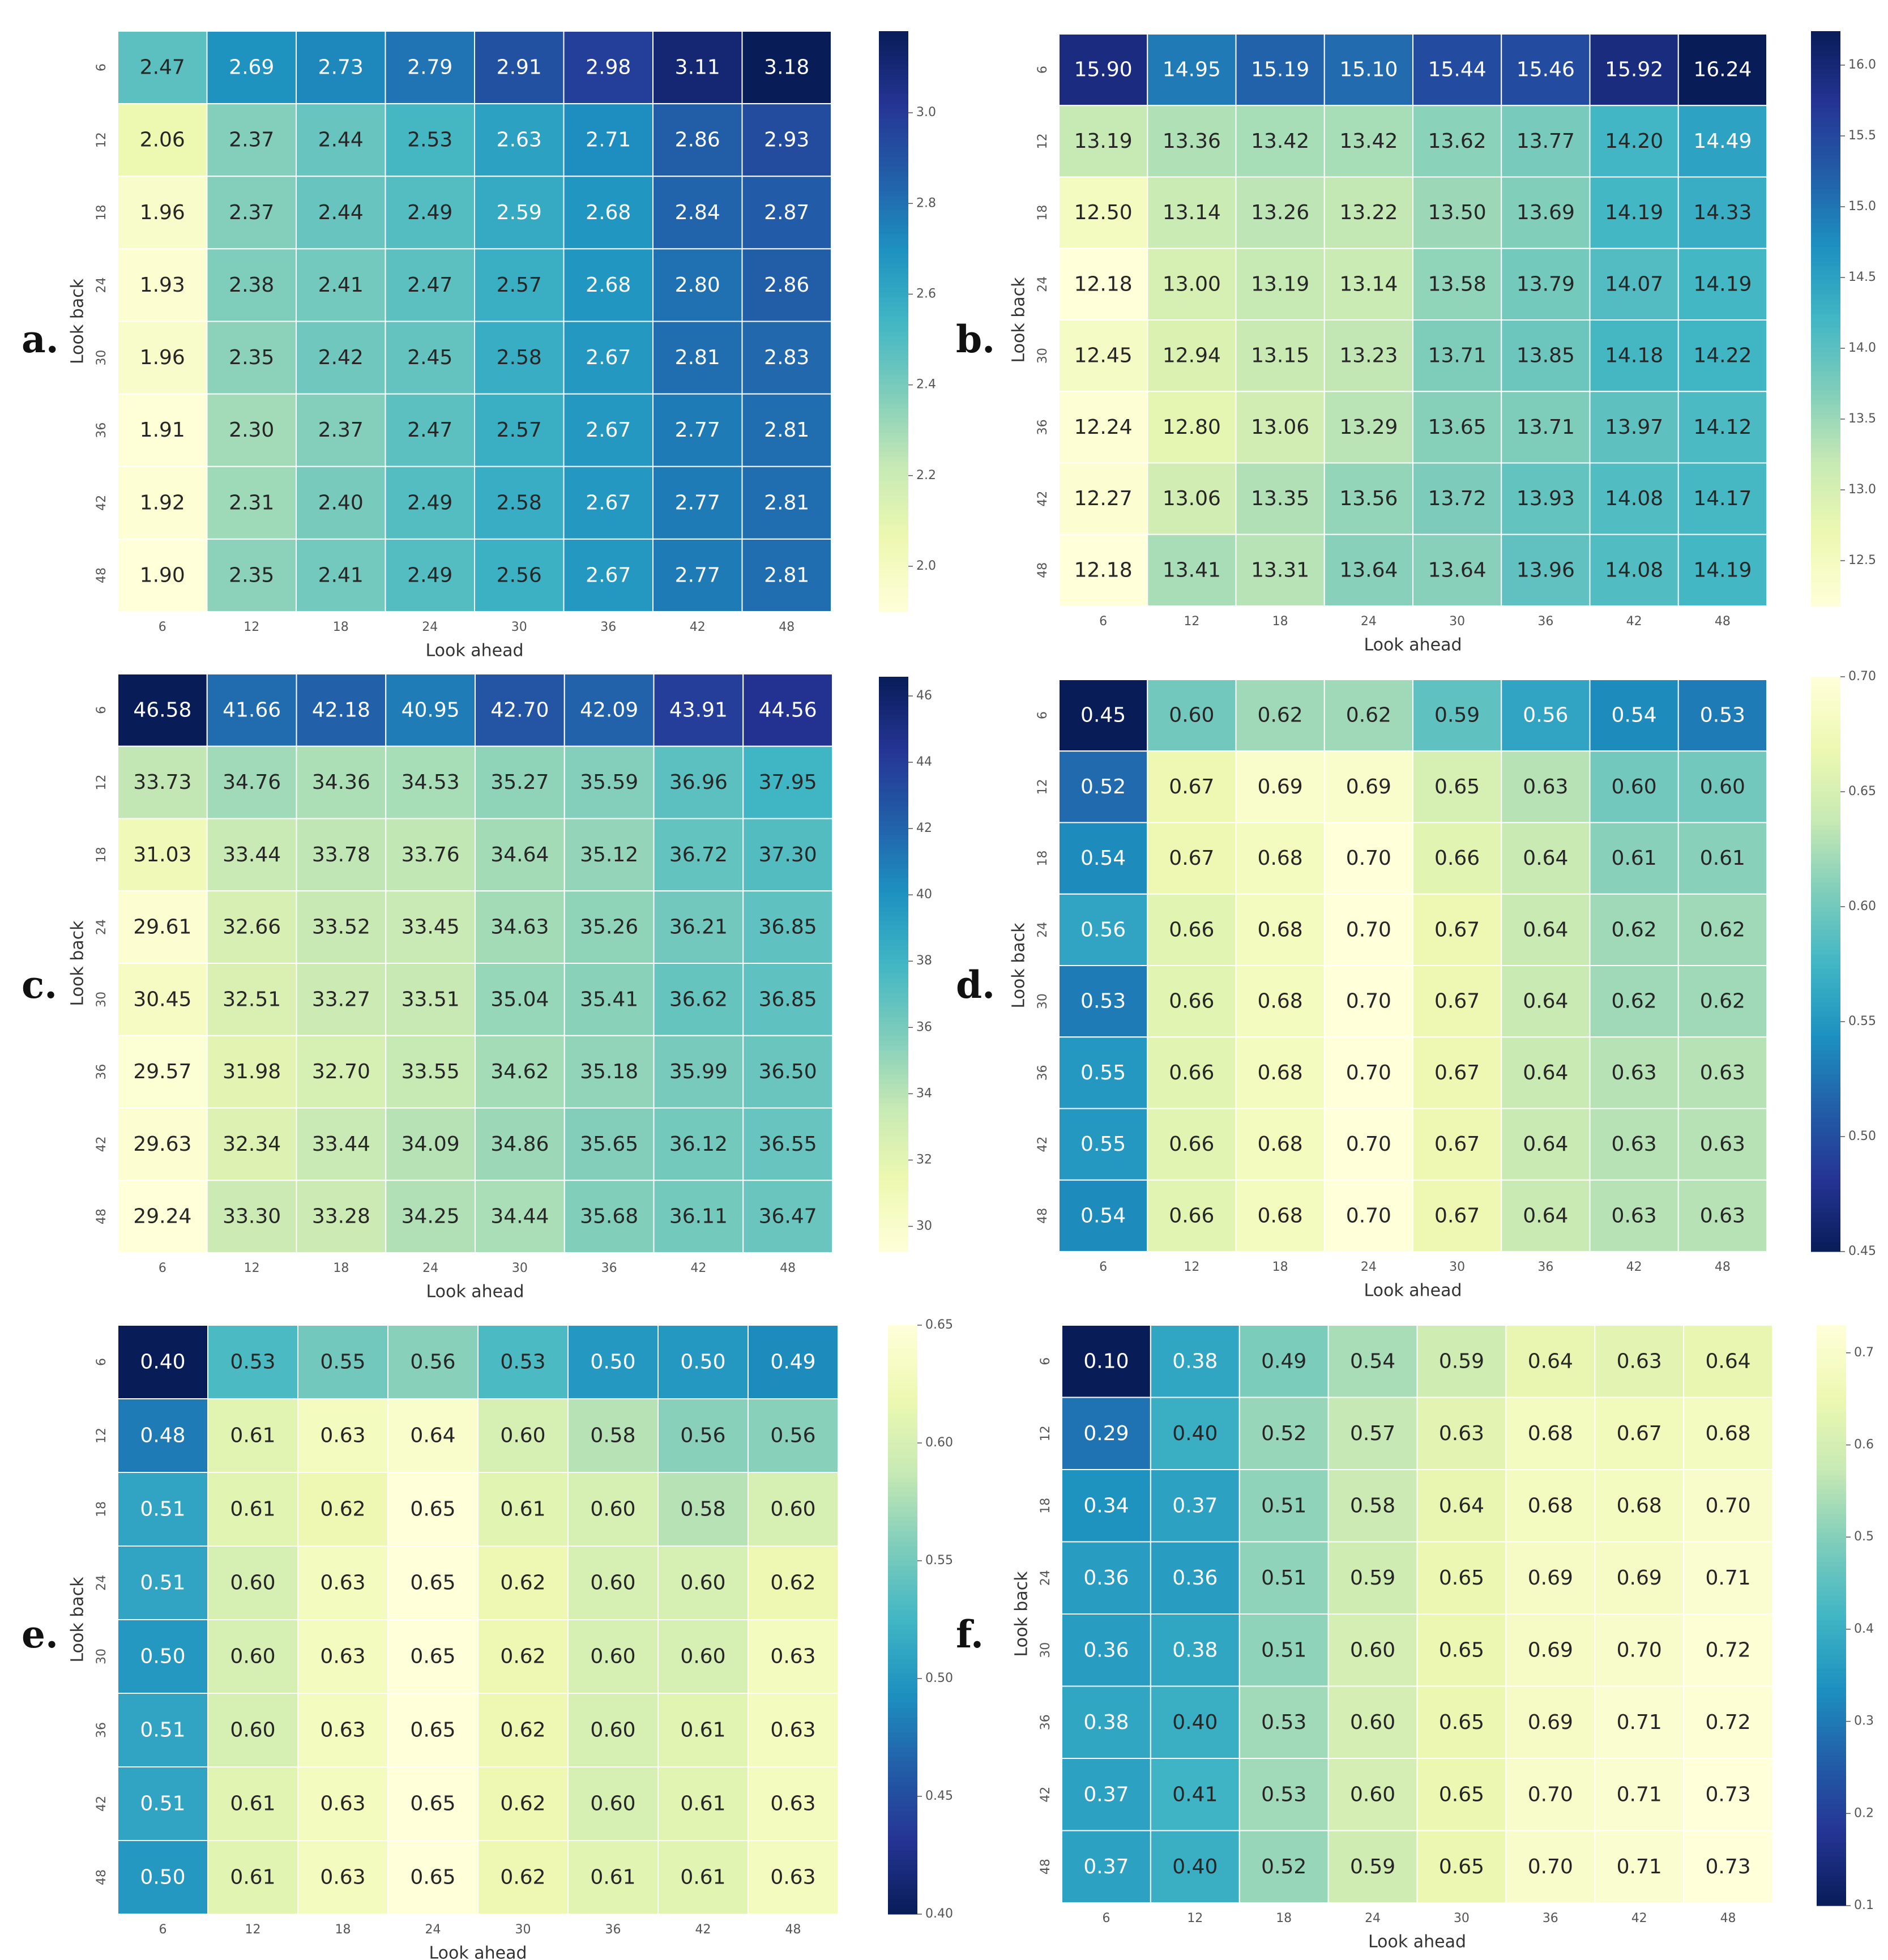 This screenshot has height=1960, width=1888. Describe the element at coordinates (1457, 212) in the screenshot. I see `cell-value-label: 13.50` at that location.